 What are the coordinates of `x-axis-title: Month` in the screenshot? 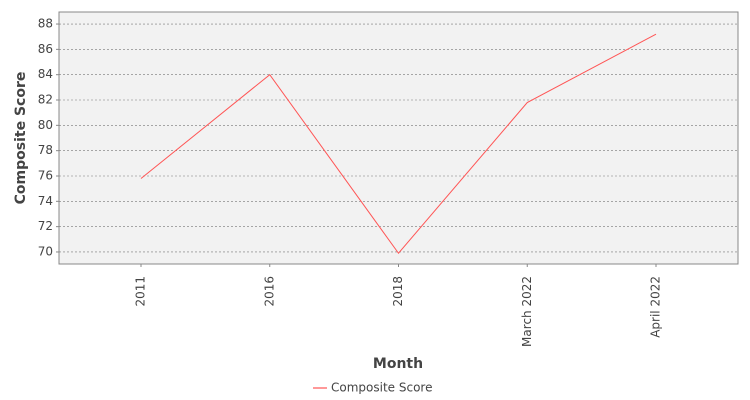 It's located at (398, 364).